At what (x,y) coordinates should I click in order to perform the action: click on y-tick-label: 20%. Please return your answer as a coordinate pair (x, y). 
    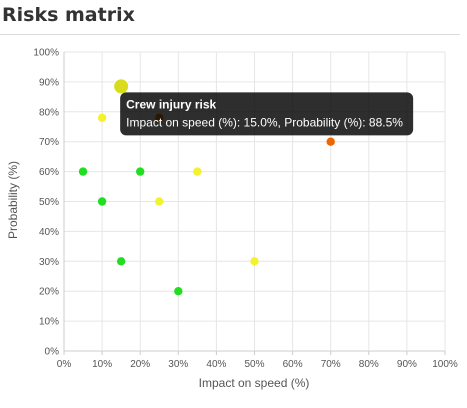
    Looking at the image, I should click on (49, 292).